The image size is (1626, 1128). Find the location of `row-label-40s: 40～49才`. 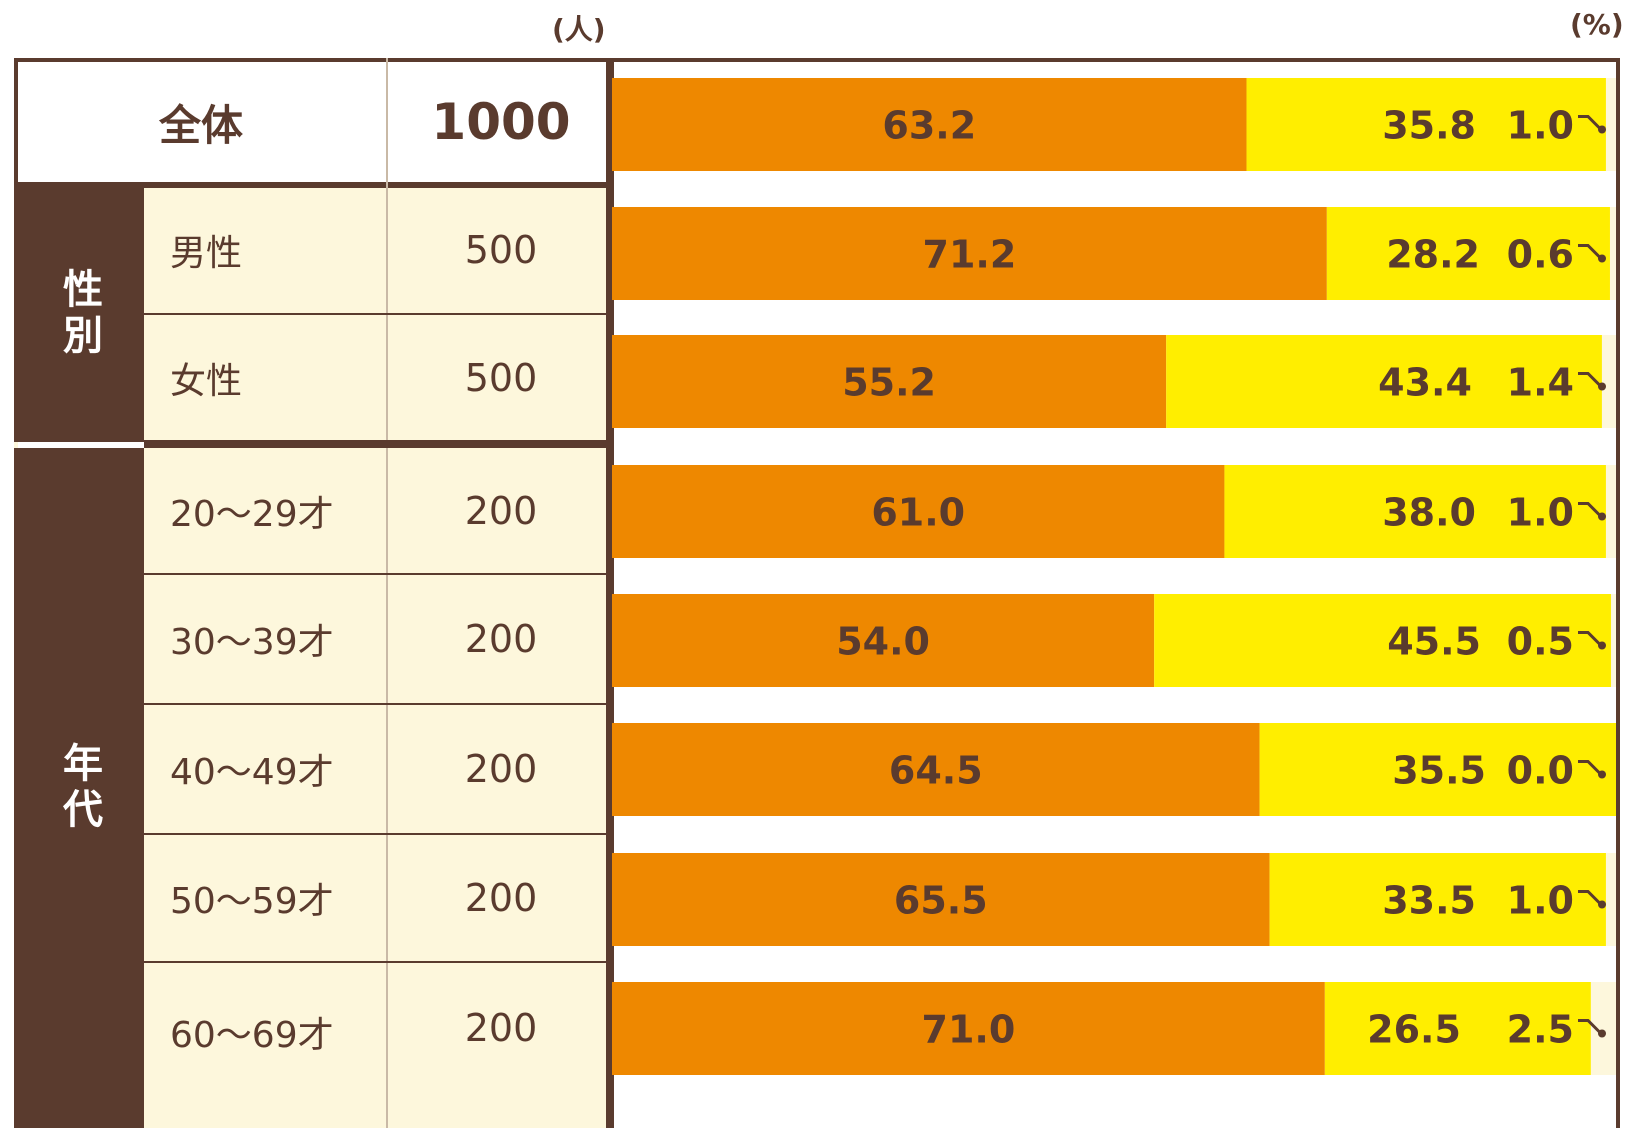

row-label-40s: 40～49才 is located at coordinates (252, 772).